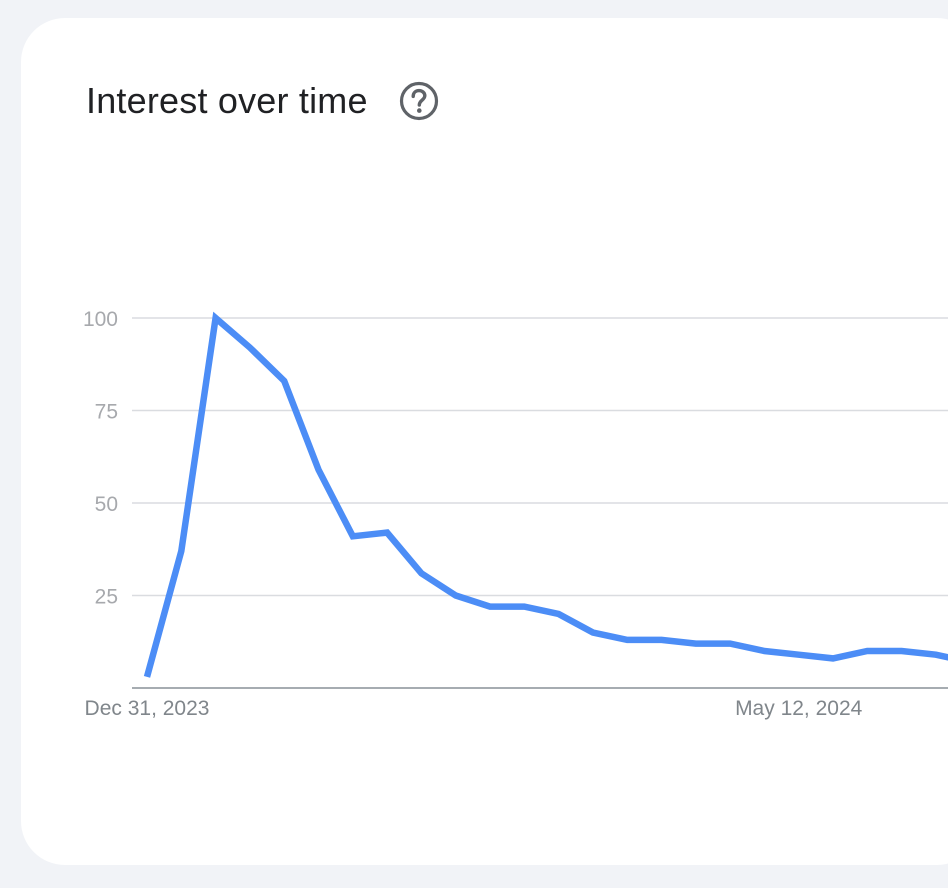 The height and width of the screenshot is (888, 948). Describe the element at coordinates (106, 504) in the screenshot. I see `y-tick-label-50: 50` at that location.